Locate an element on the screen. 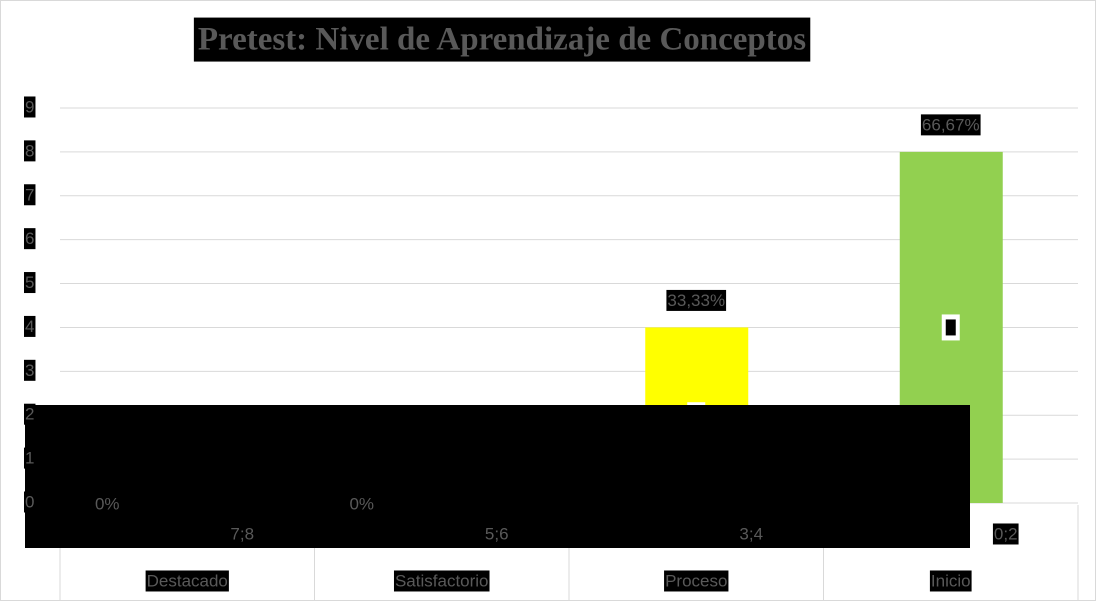 Image resolution: width=1096 pixels, height=601 pixels. y-tick-label-group: 7 is located at coordinates (30, 195).